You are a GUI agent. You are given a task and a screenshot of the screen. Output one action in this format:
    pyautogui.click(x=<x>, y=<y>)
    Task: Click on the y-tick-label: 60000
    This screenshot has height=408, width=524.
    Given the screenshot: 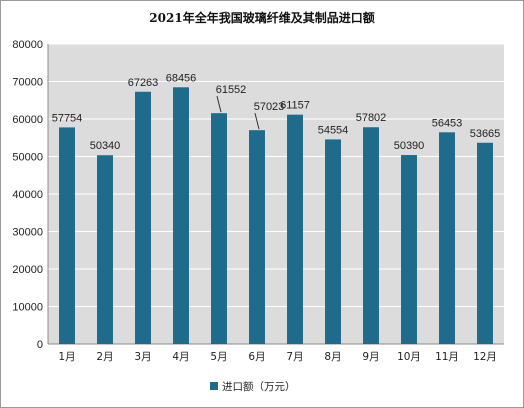 What is the action you would take?
    pyautogui.click(x=27, y=120)
    